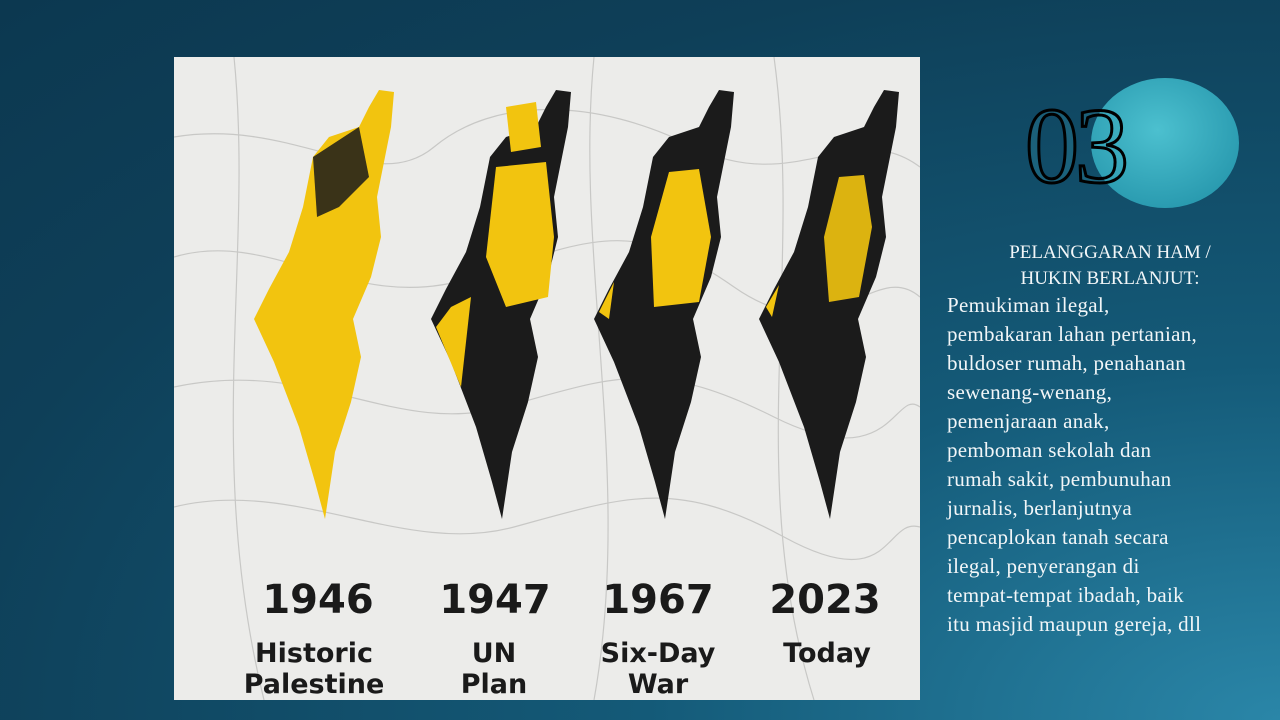 The image size is (1280, 720). I want to click on slide-number: 03, so click(1075, 146).